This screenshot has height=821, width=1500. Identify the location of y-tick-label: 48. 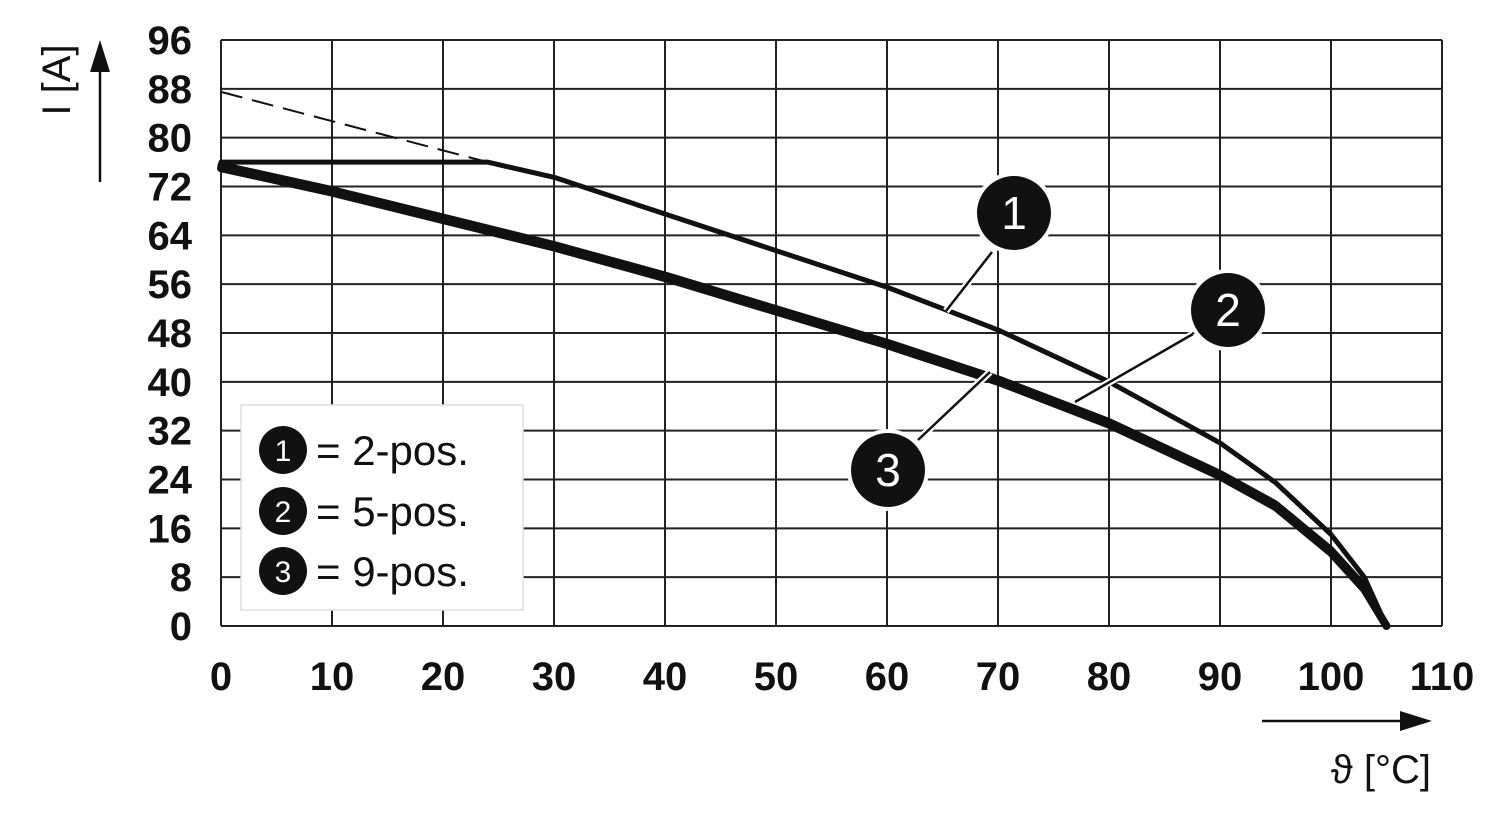
(170, 334).